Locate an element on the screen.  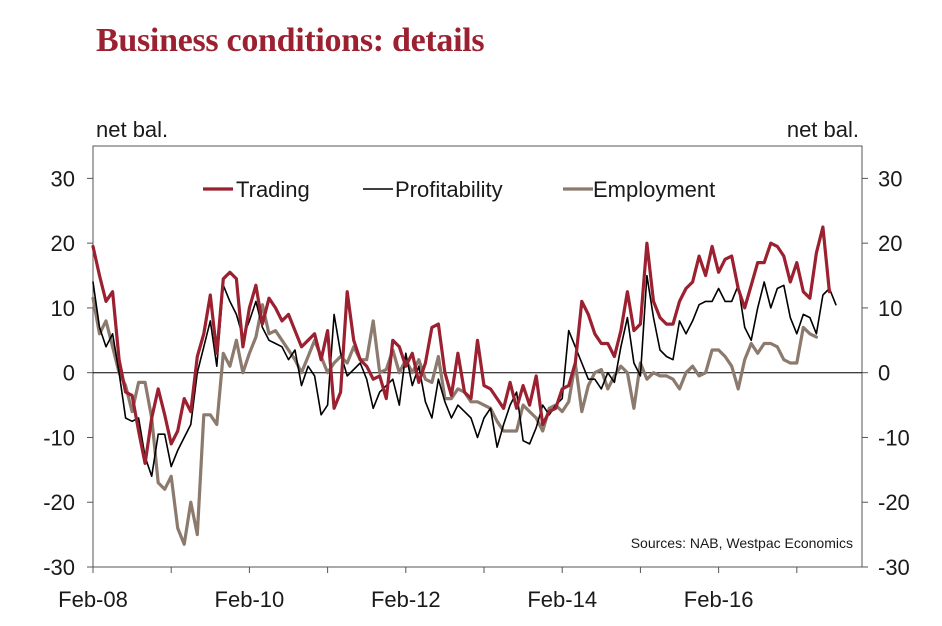
legend-label-profitability: Profitability is located at coordinates (449, 189).